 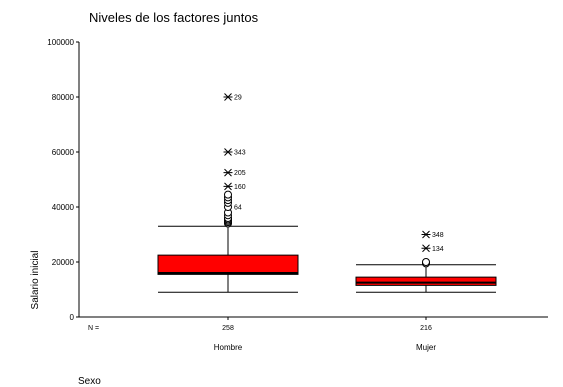 What do you see at coordinates (93, 328) in the screenshot?
I see `n-label: N =` at bounding box center [93, 328].